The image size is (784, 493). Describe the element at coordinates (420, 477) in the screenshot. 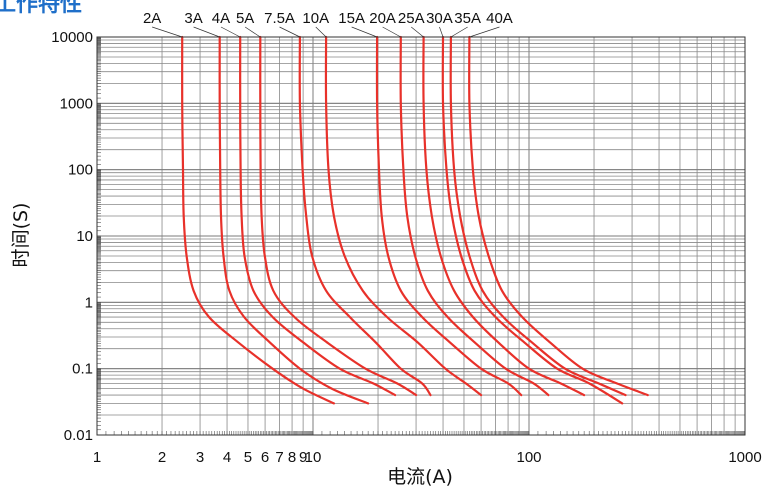

I see `x-axis-label: 电流(A)` at that location.